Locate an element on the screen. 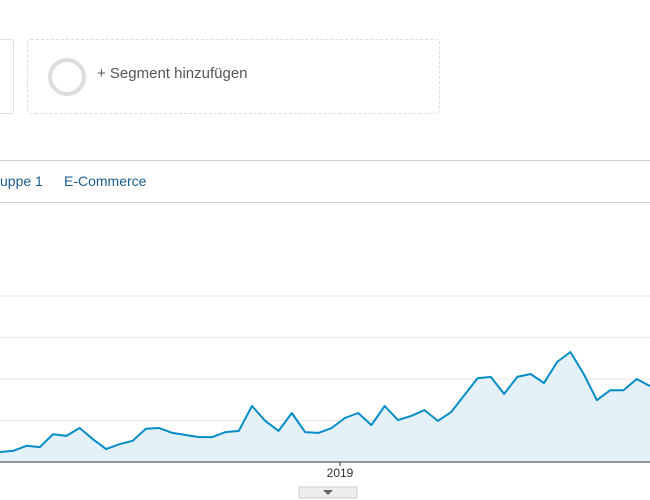 This screenshot has width=650, height=500. tab: E-Commerce is located at coordinates (105, 181).